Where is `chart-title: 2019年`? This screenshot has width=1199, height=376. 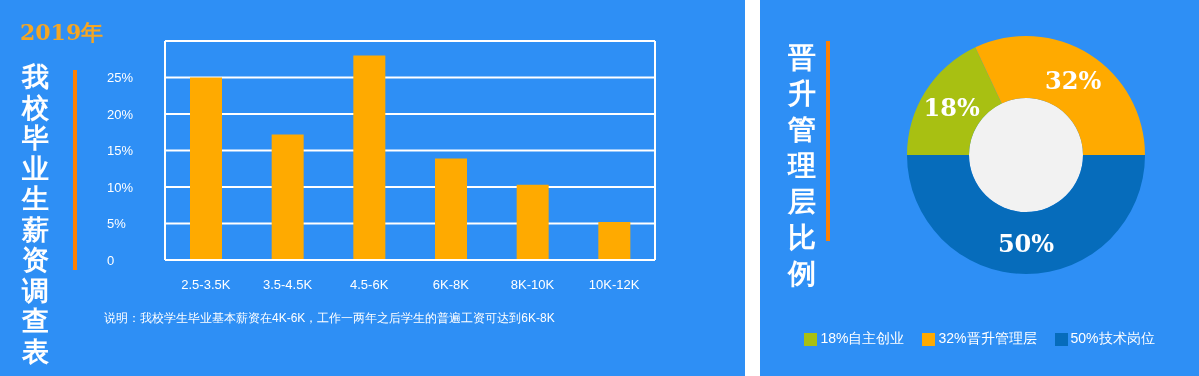 chart-title: 2019年 is located at coordinates (62, 32).